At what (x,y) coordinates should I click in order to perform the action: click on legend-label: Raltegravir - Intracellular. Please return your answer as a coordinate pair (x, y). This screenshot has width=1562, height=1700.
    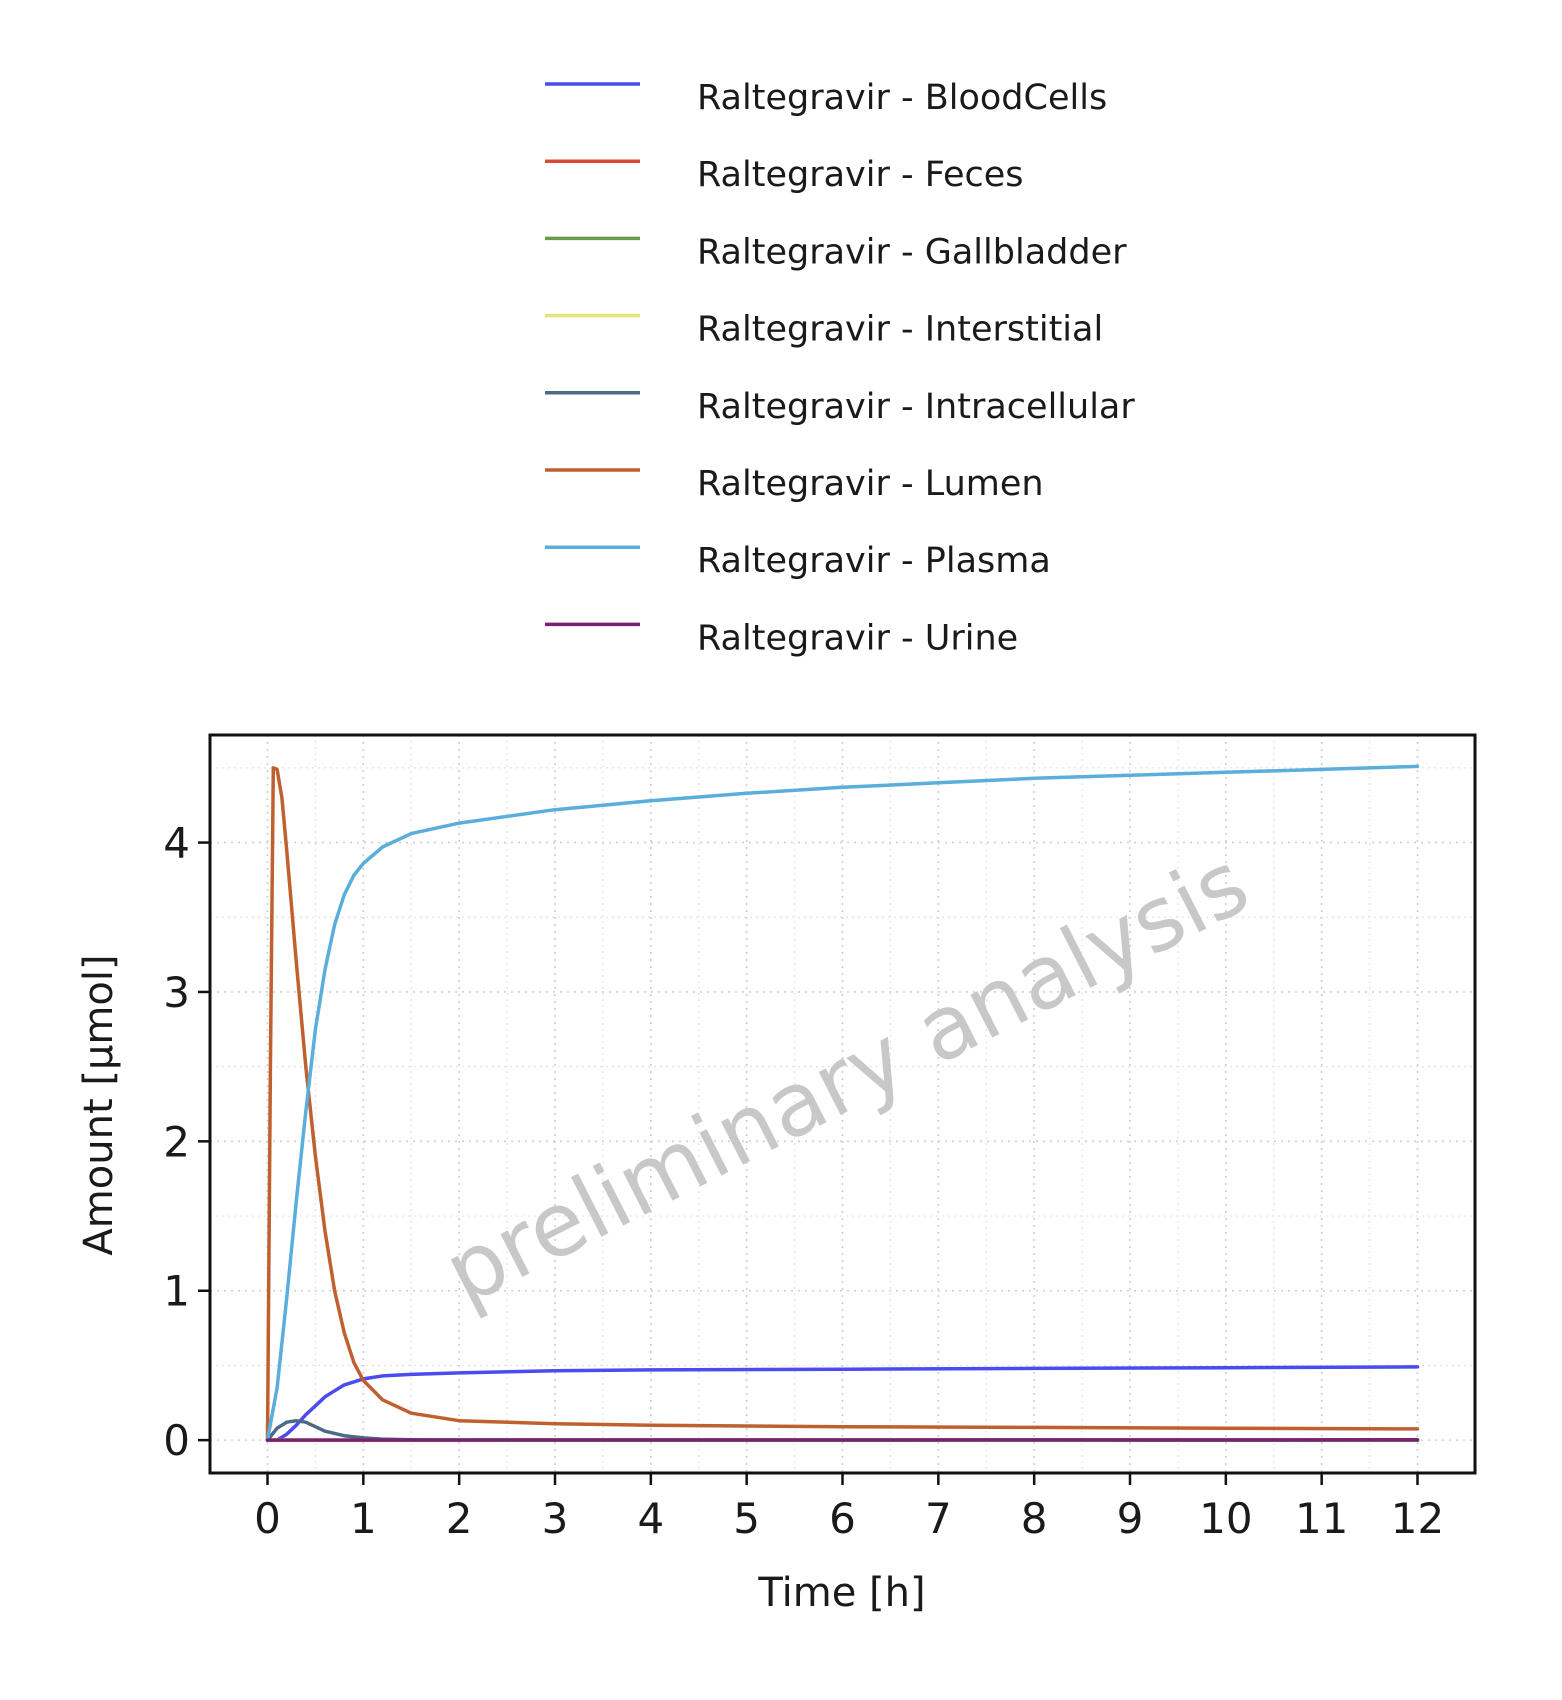
    Looking at the image, I should click on (916, 407).